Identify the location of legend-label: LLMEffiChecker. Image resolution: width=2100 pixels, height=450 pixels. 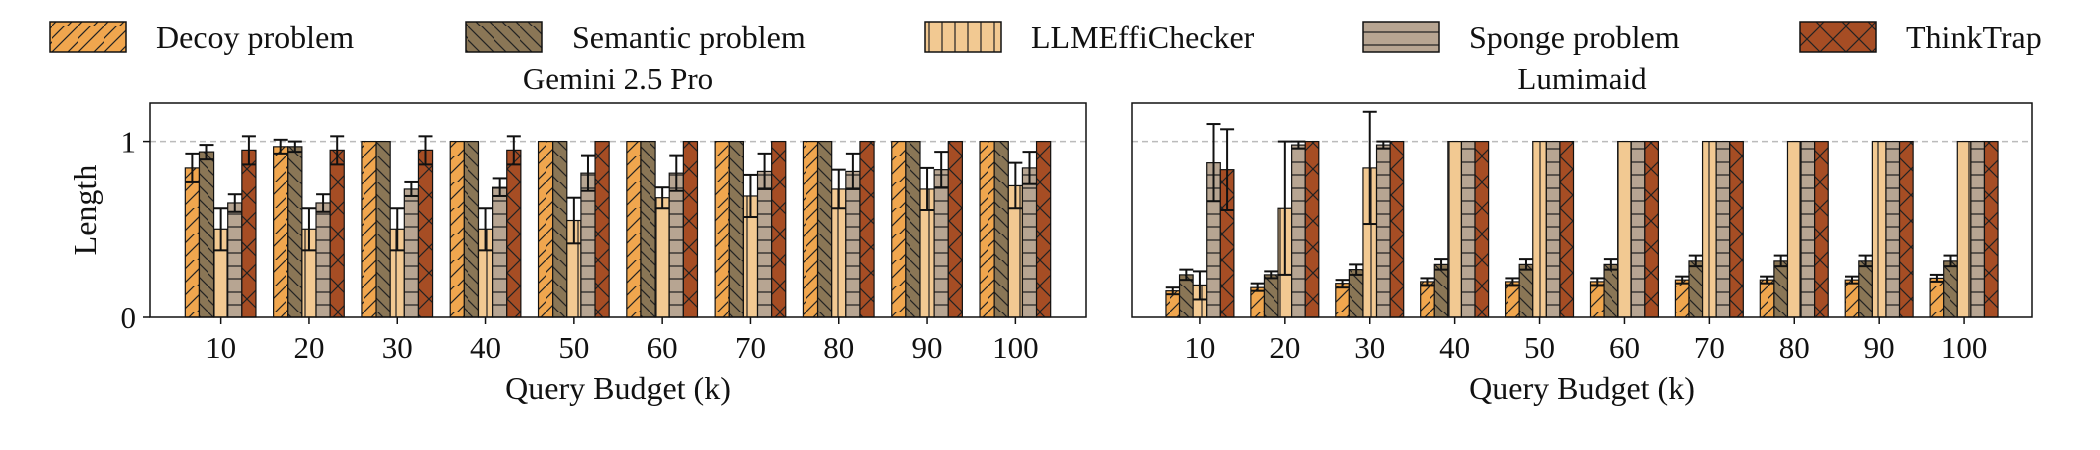
(1143, 37).